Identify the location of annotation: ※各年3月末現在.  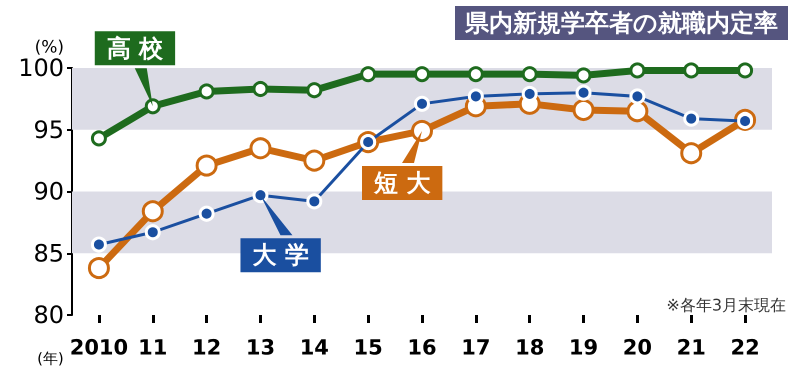
(726, 305).